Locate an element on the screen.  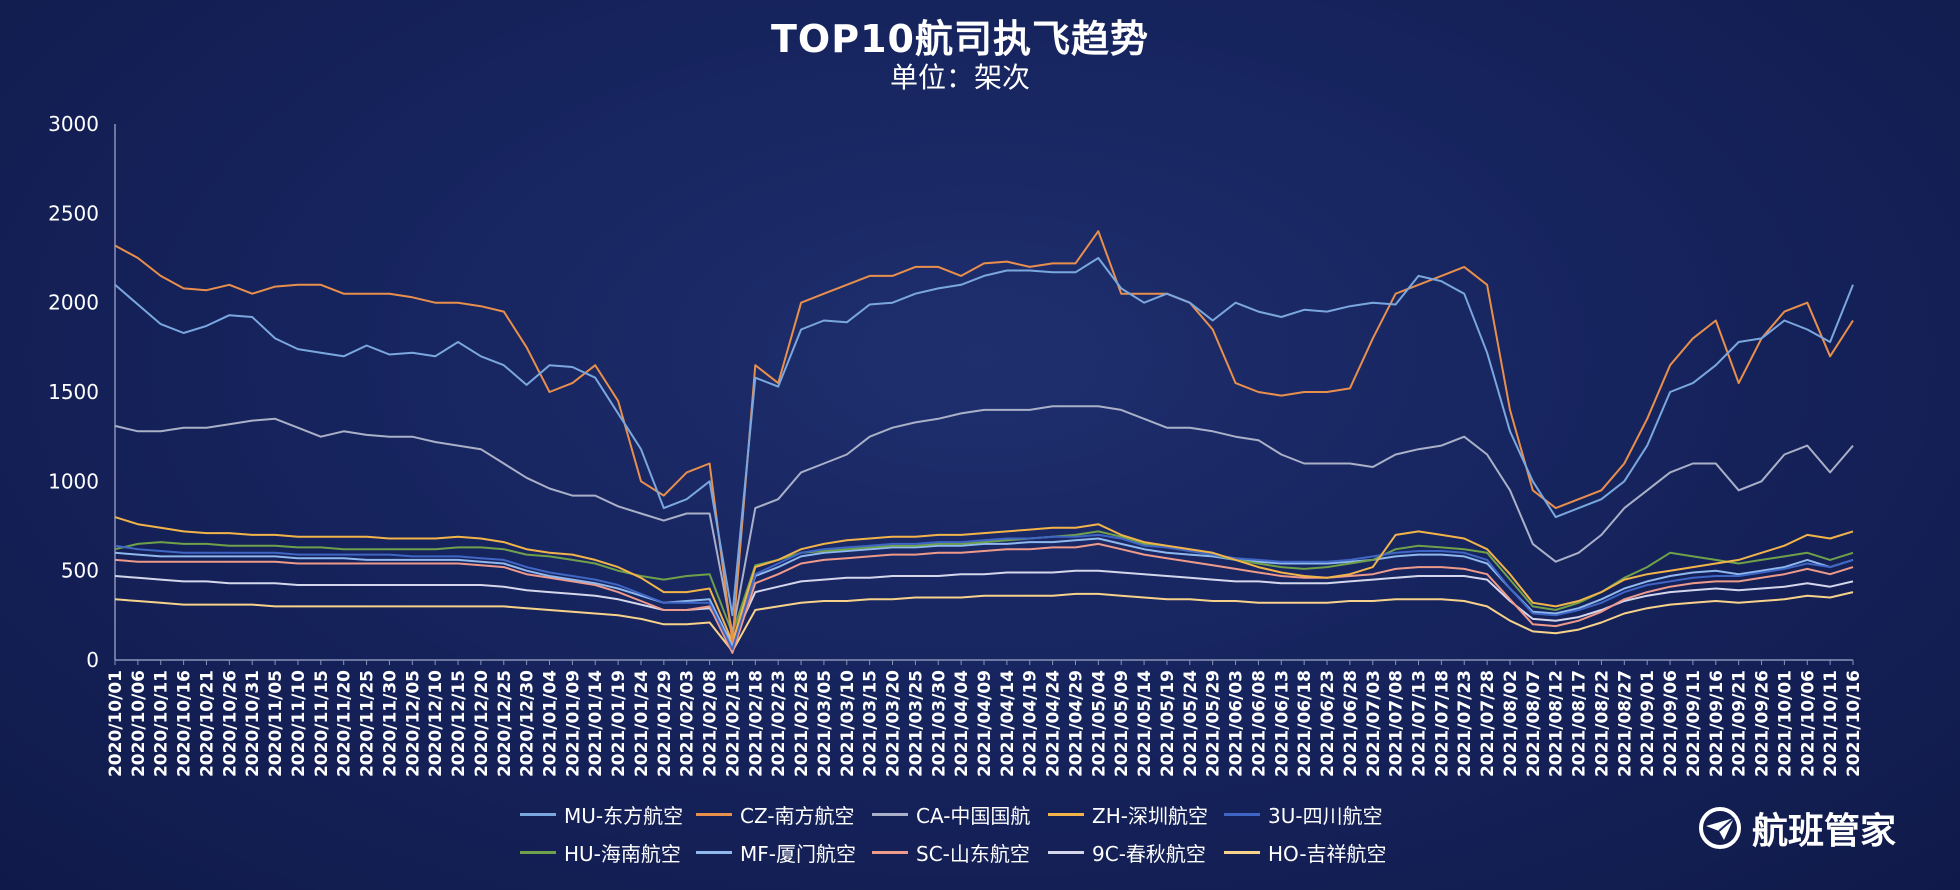
x-tick-label: 2021/06/03 is located at coordinates (1237, 723).